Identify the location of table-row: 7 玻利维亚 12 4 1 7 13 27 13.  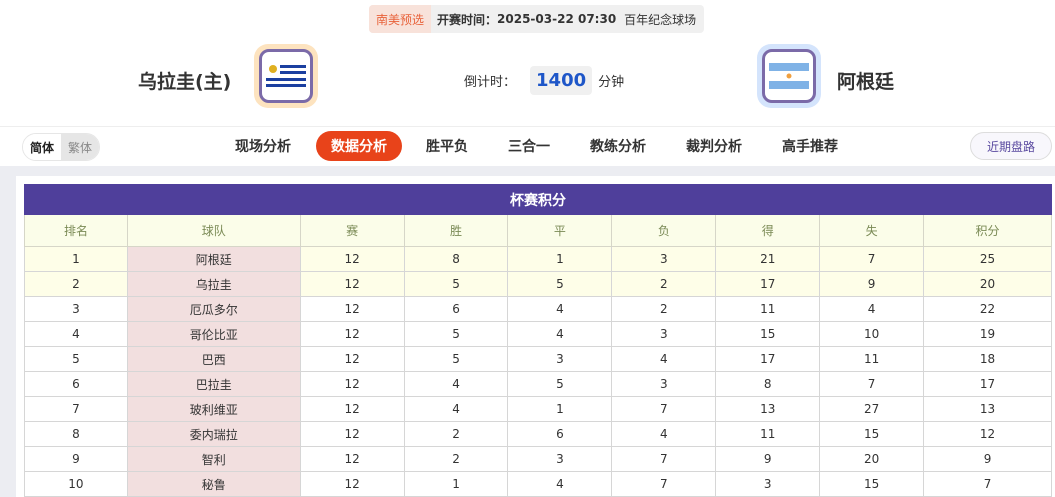
(538, 409).